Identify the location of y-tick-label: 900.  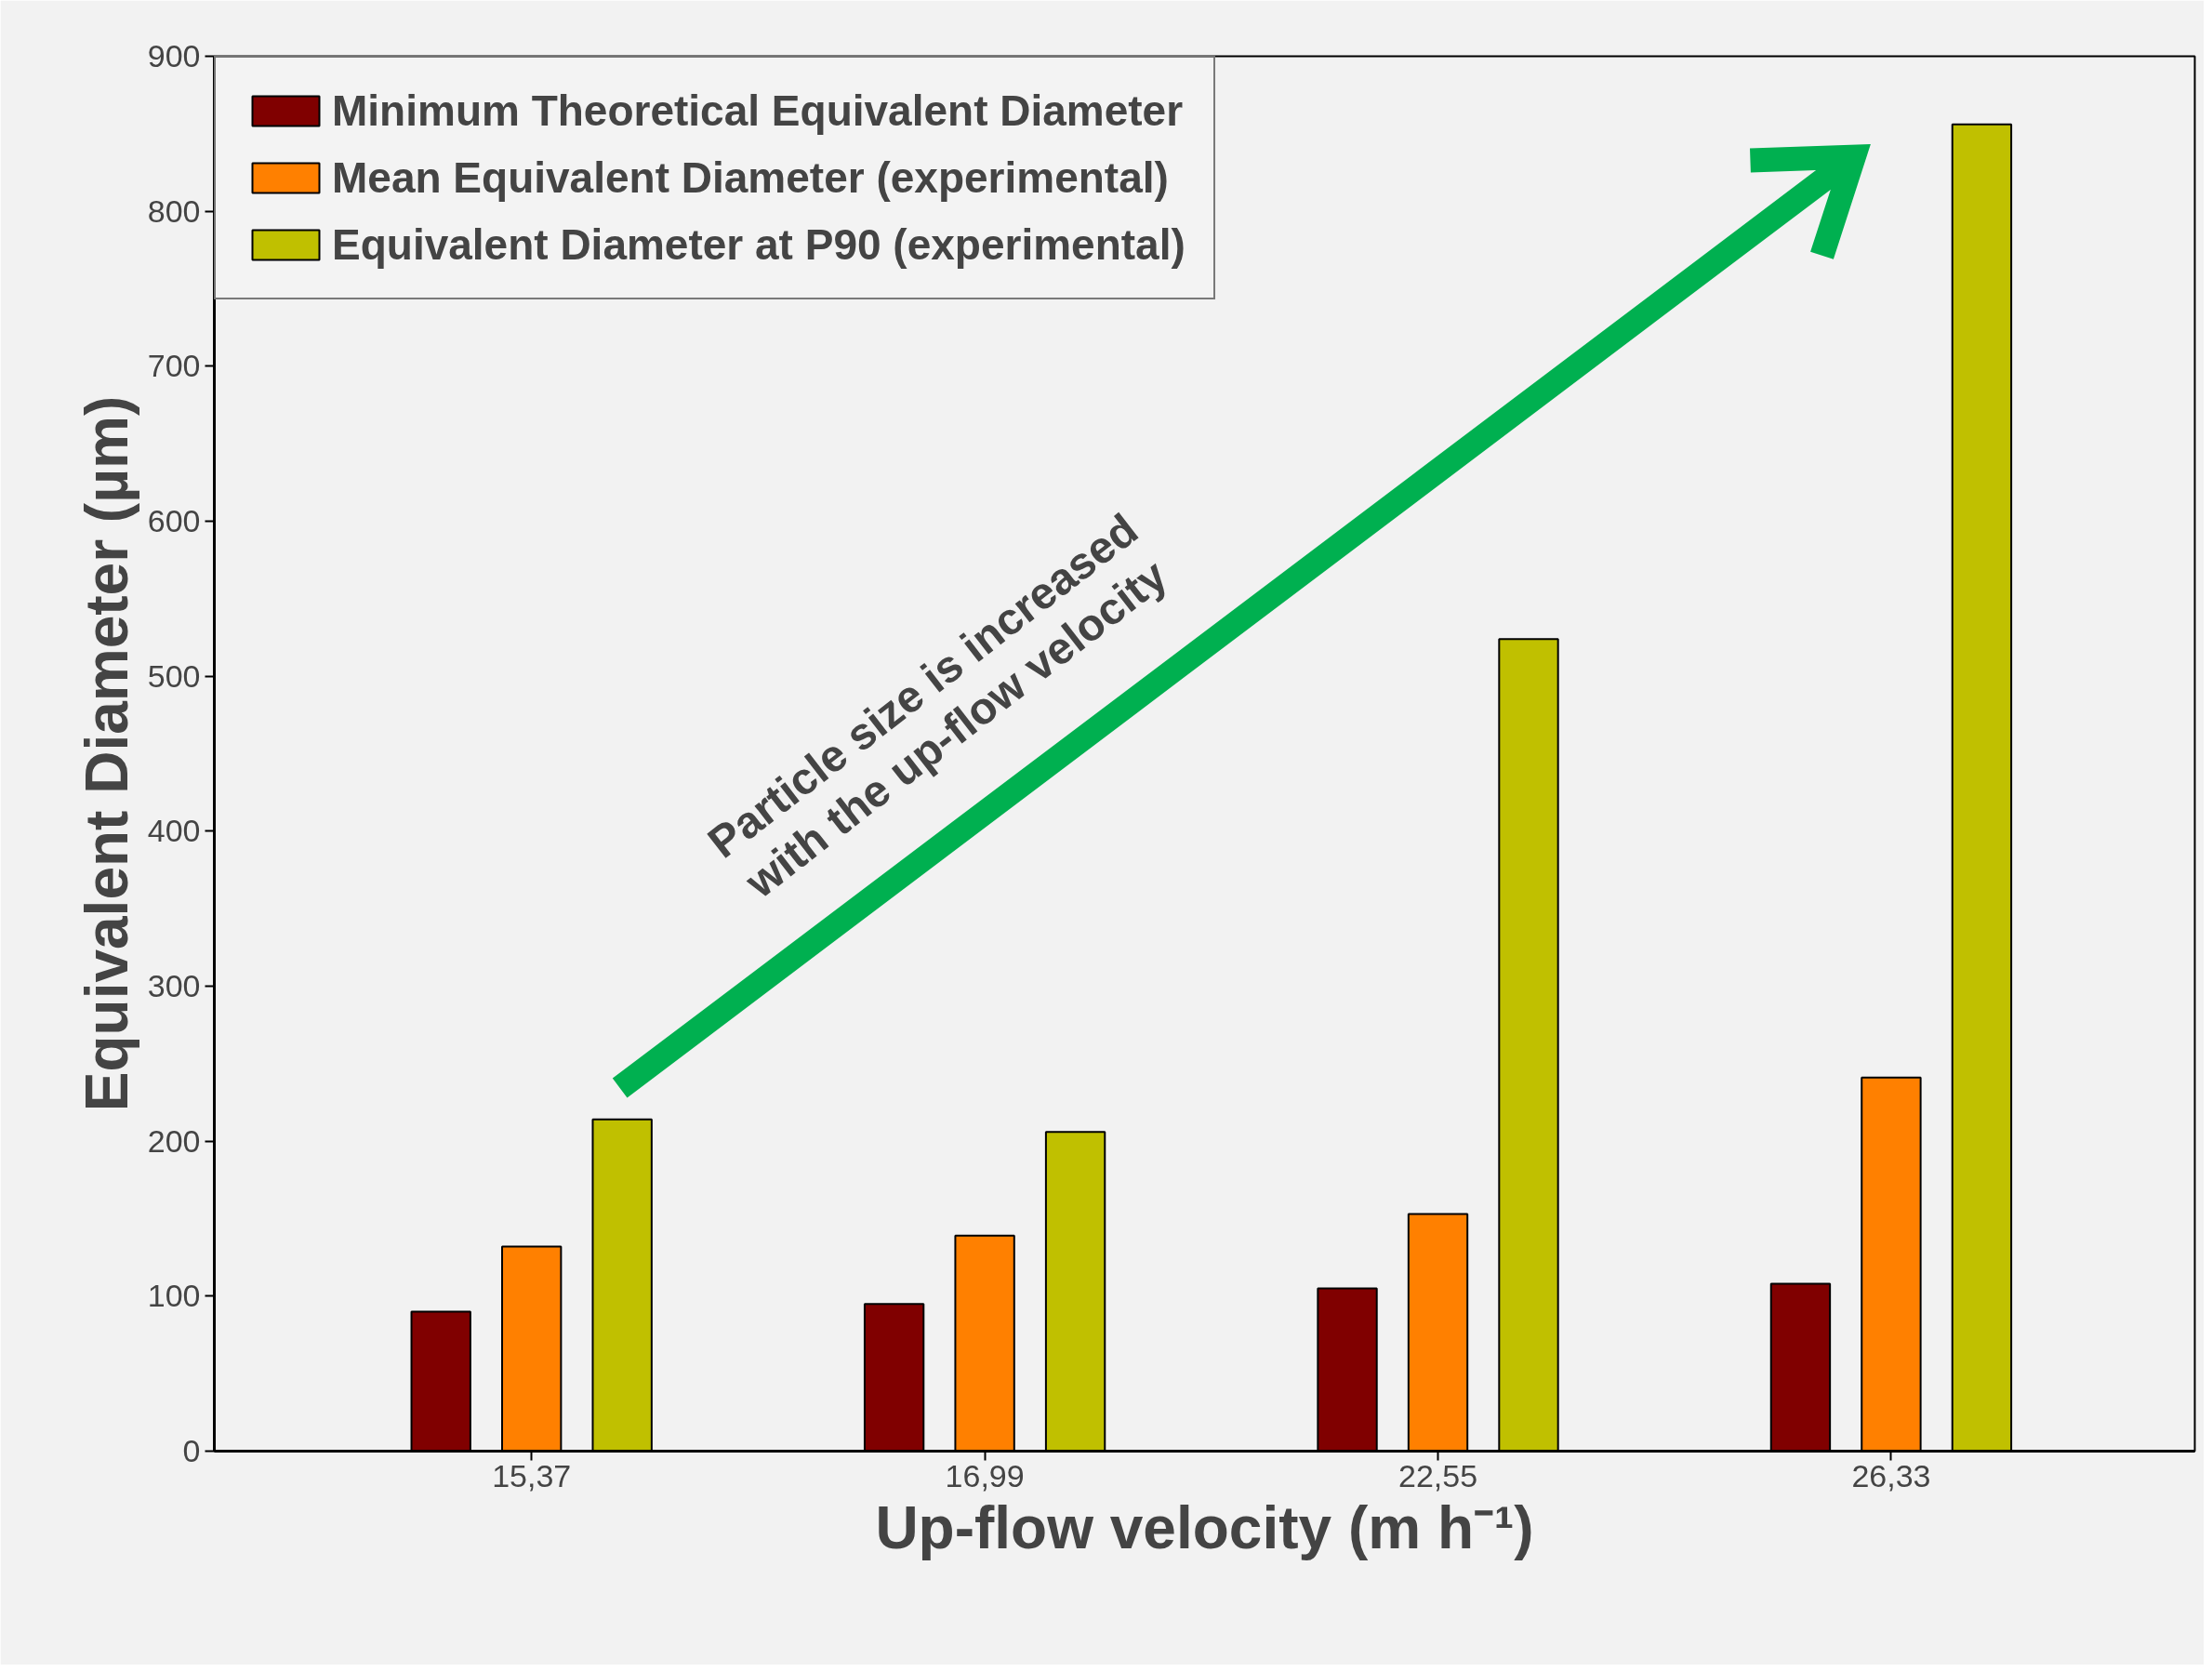
(174, 55).